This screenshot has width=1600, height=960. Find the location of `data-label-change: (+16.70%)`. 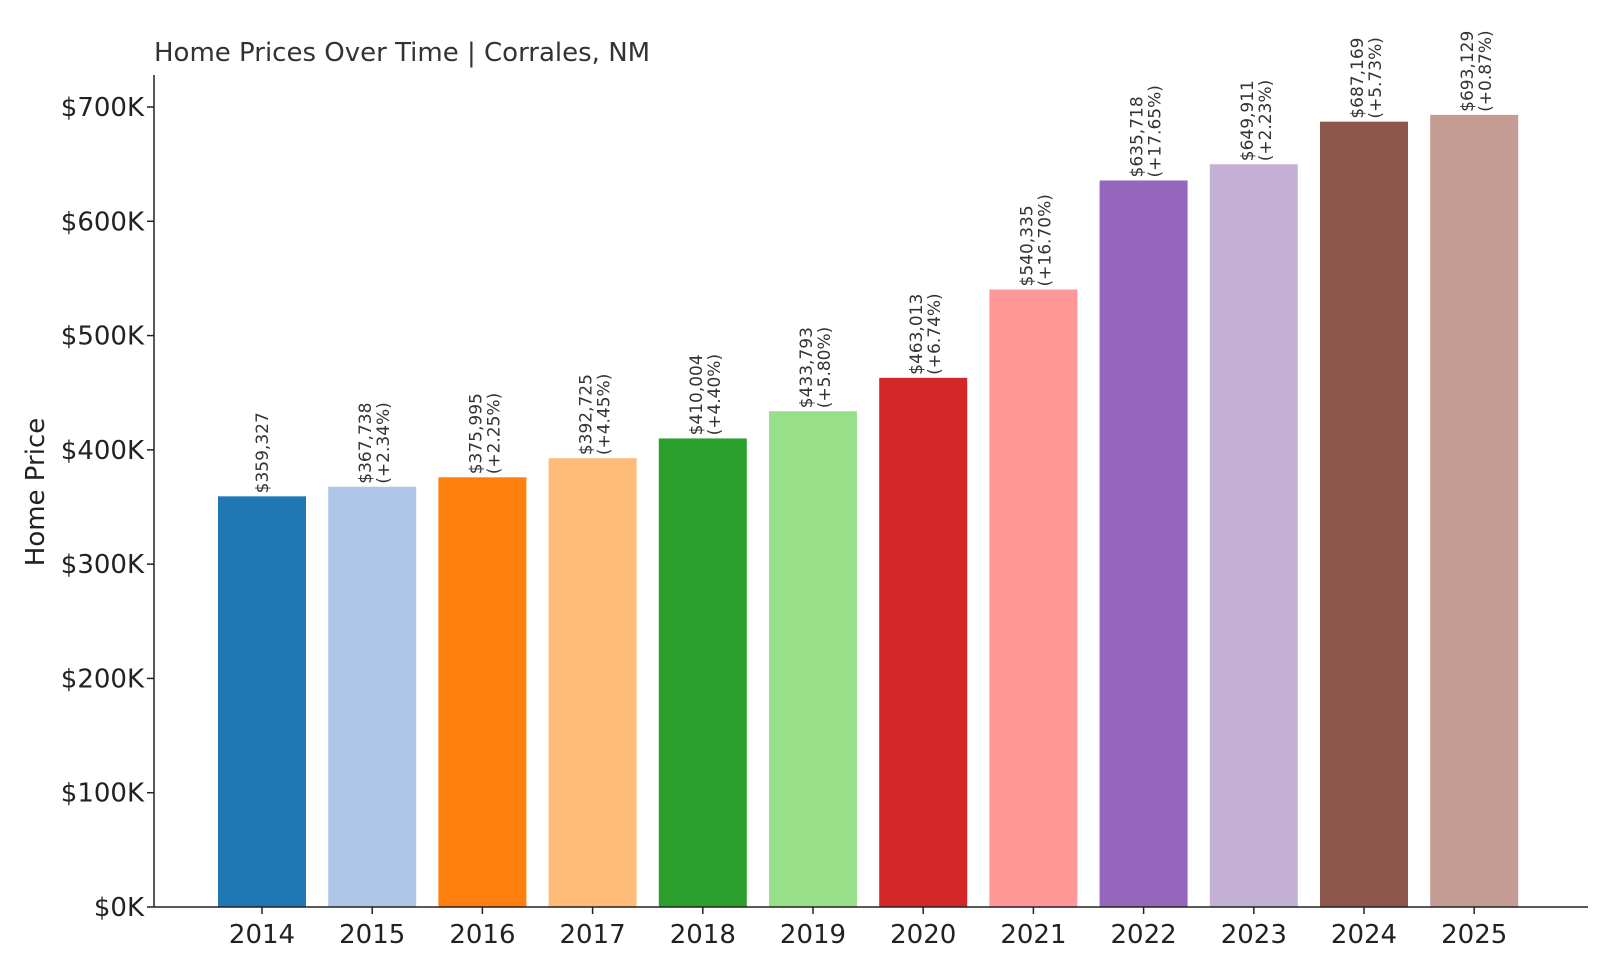

data-label-change: (+16.70%) is located at coordinates (1045, 240).